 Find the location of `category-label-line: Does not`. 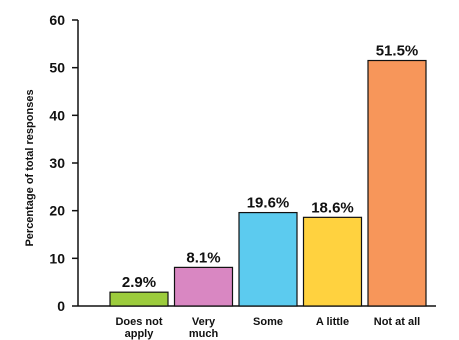

category-label-line: Does not is located at coordinates (138, 322).